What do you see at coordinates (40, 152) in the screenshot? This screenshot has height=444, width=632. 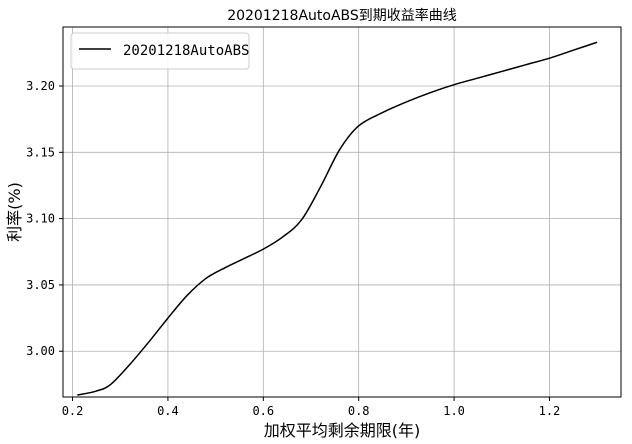 I see `y-tick-label: 3.15` at bounding box center [40, 152].